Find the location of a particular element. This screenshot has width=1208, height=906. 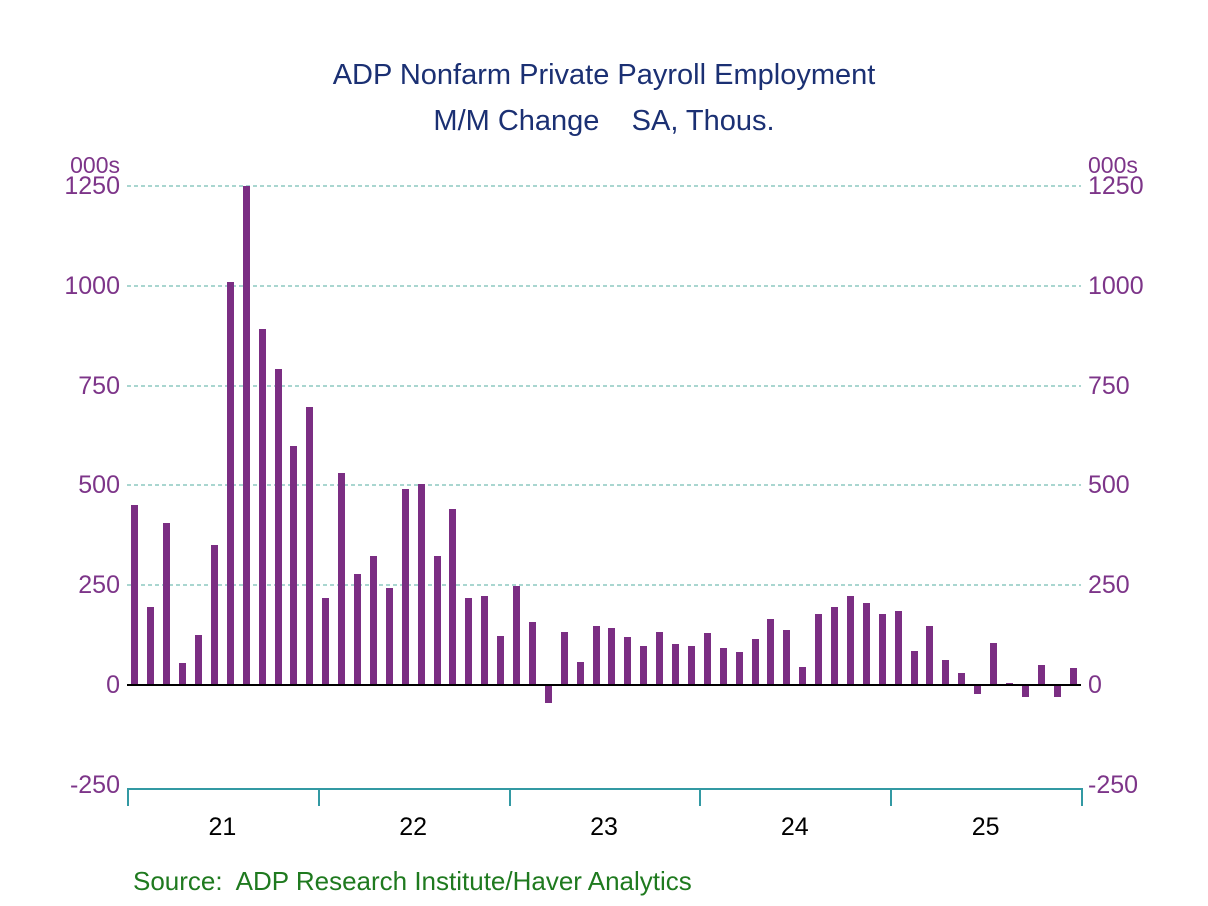

y-label-left-1000: 1000 is located at coordinates (92, 285).